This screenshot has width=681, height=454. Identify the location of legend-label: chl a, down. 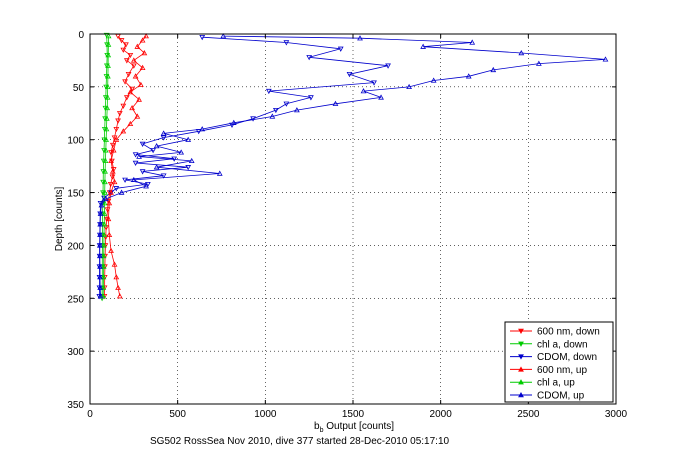
(562, 344).